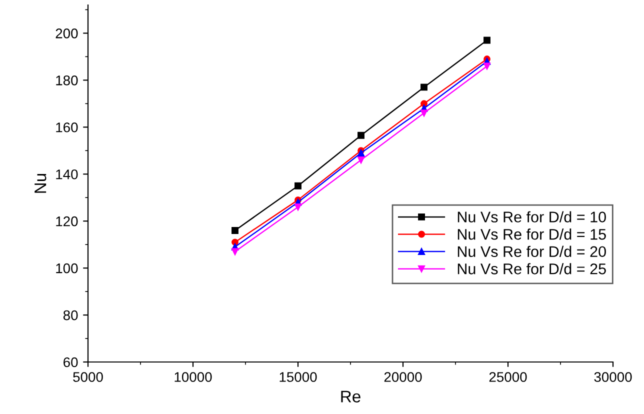 Image resolution: width=644 pixels, height=414 pixels. I want to click on y-axis-title: Nu, so click(40, 183).